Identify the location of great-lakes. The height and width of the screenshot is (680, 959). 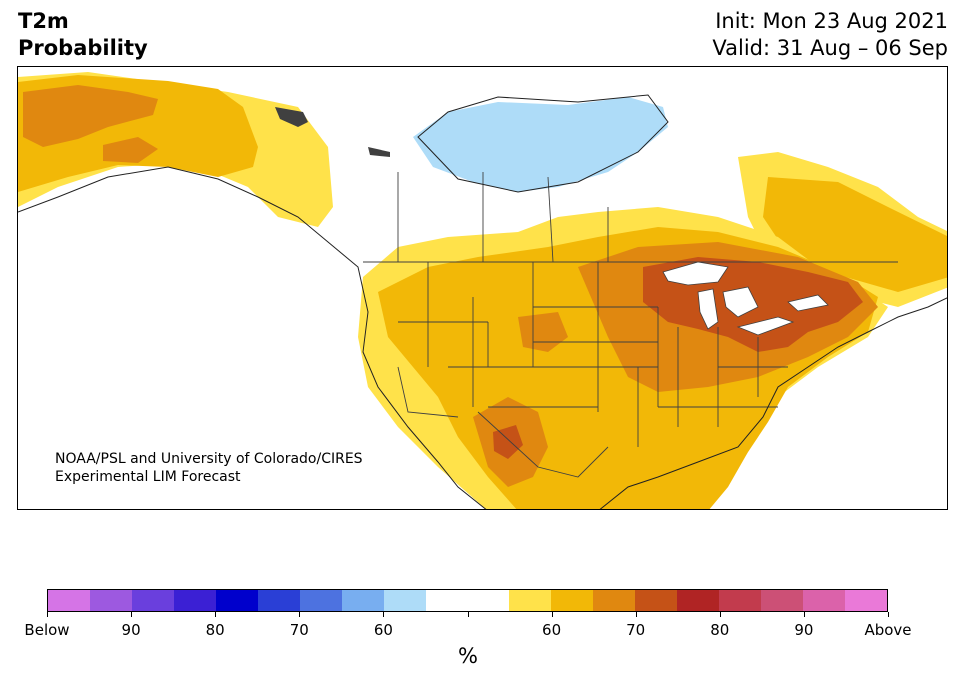
(745, 298).